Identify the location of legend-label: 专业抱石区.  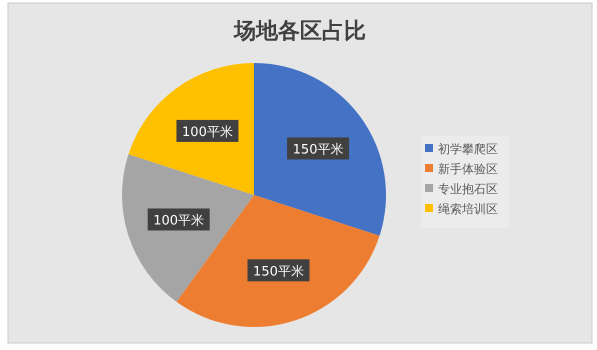
(468, 189).